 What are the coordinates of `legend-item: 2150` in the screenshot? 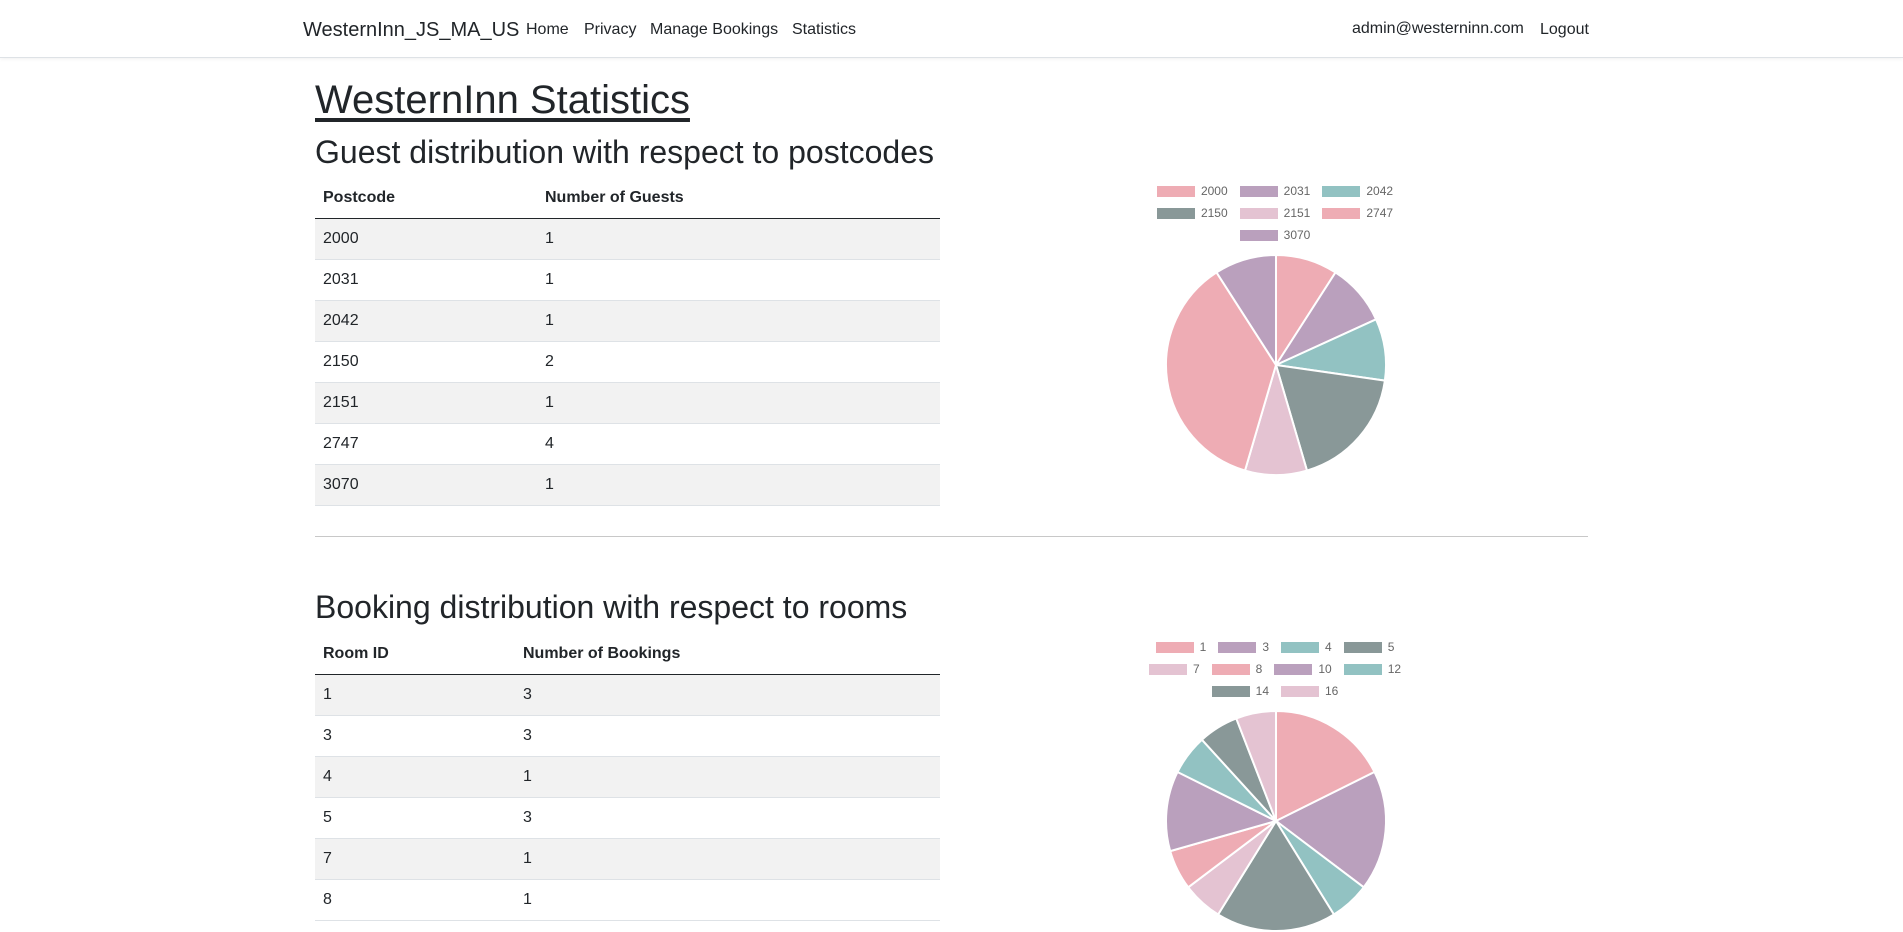 It's located at (1192, 213).